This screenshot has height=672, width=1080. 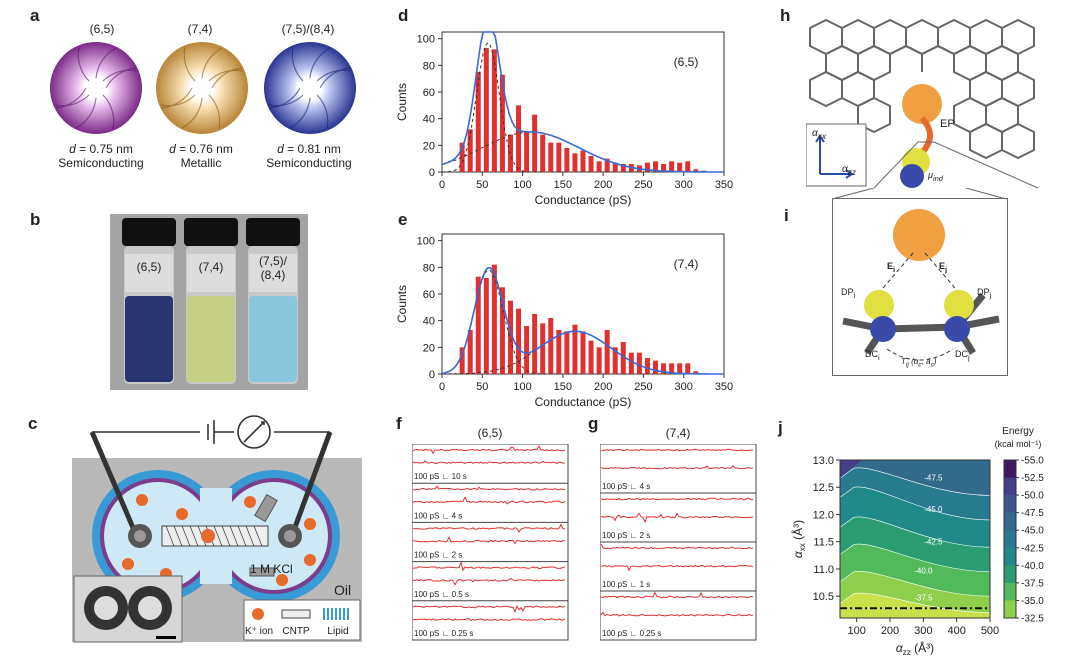 I want to click on contour-label: -47.5, so click(x=933, y=478).